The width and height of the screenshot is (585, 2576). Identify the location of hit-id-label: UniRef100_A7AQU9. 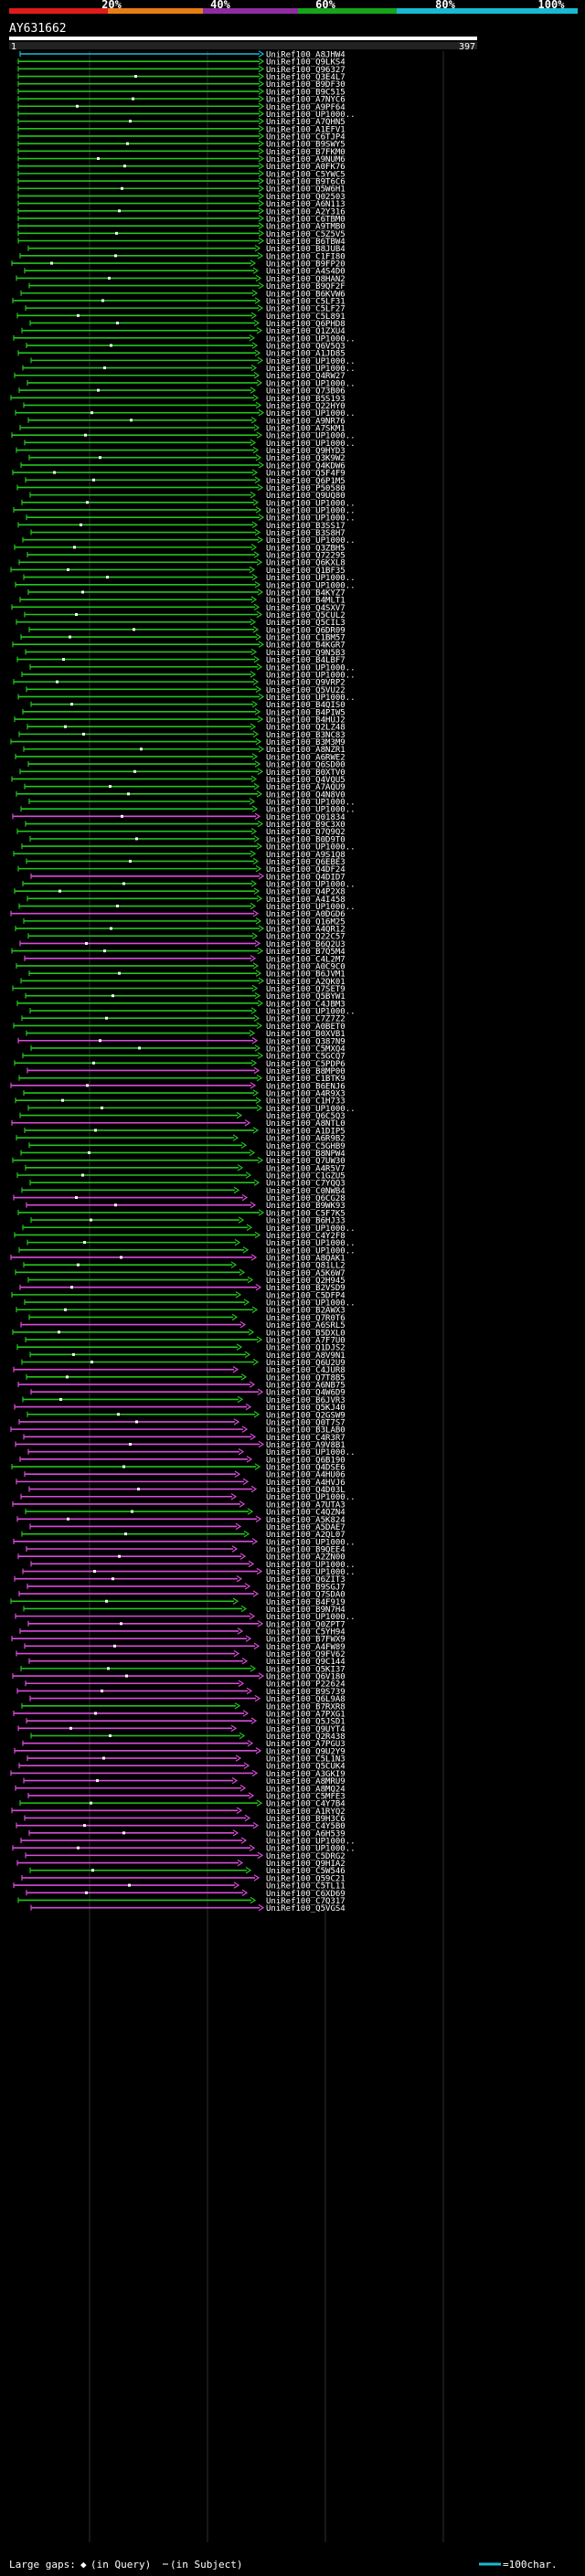
(306, 787).